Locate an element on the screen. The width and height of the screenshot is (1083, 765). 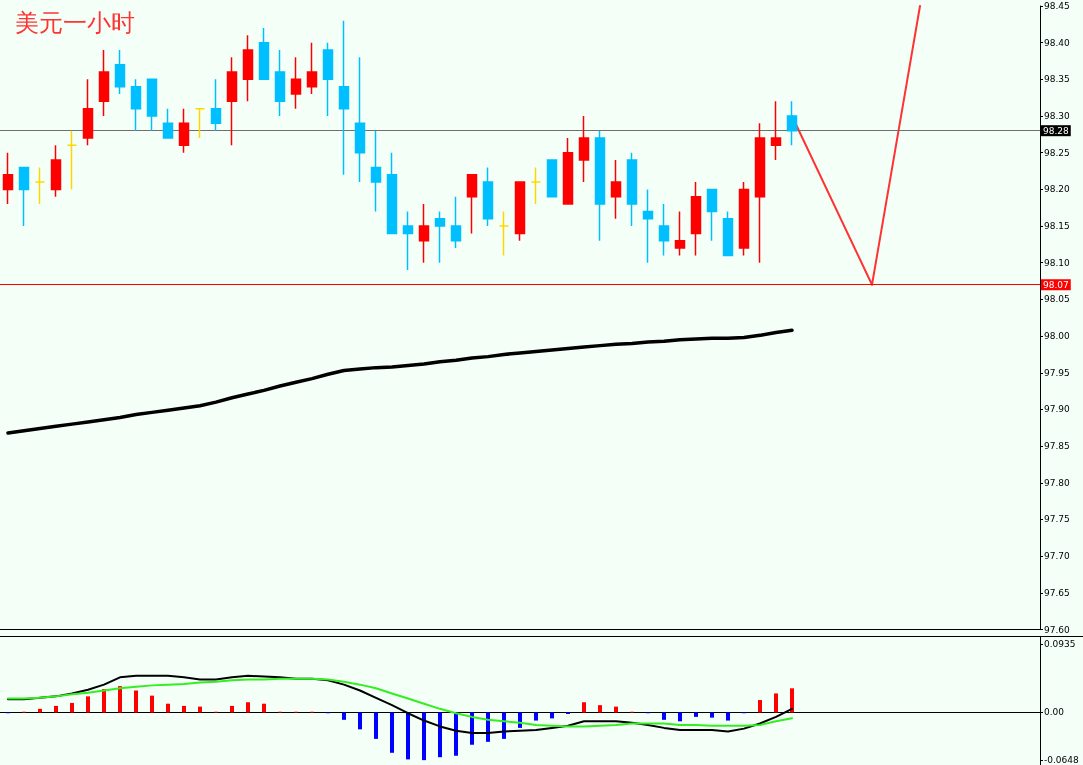
y-tick-label: 0.00 is located at coordinates (1054, 712).